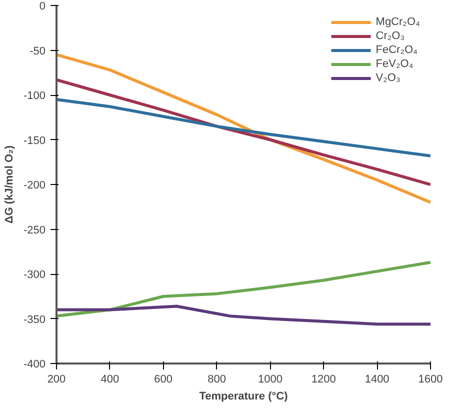 Image resolution: width=458 pixels, height=411 pixels. Describe the element at coordinates (34, 186) in the screenshot. I see `y-tick-label: -200` at that location.